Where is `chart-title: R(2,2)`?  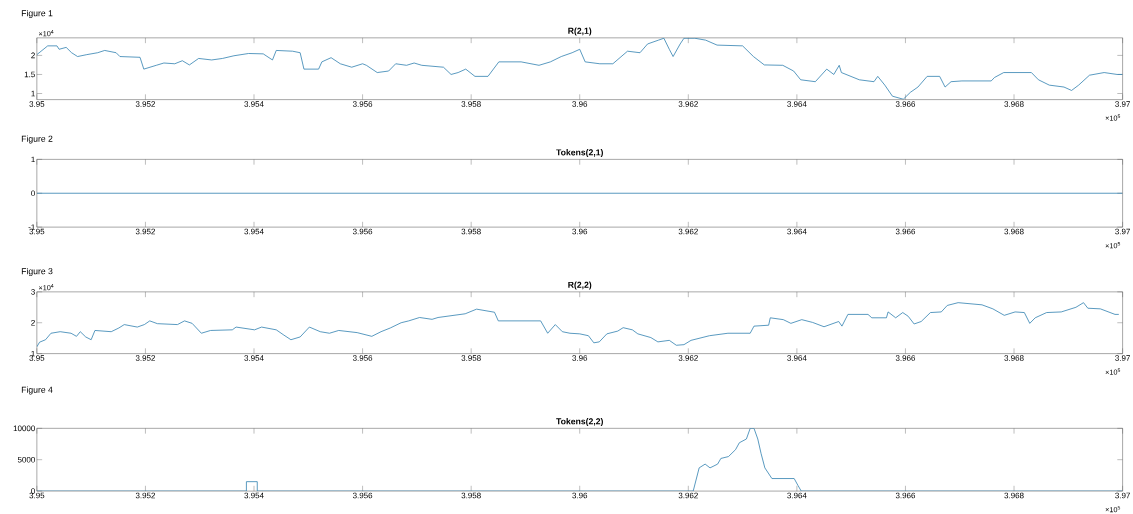
chart-title: R(2,2) is located at coordinates (580, 285).